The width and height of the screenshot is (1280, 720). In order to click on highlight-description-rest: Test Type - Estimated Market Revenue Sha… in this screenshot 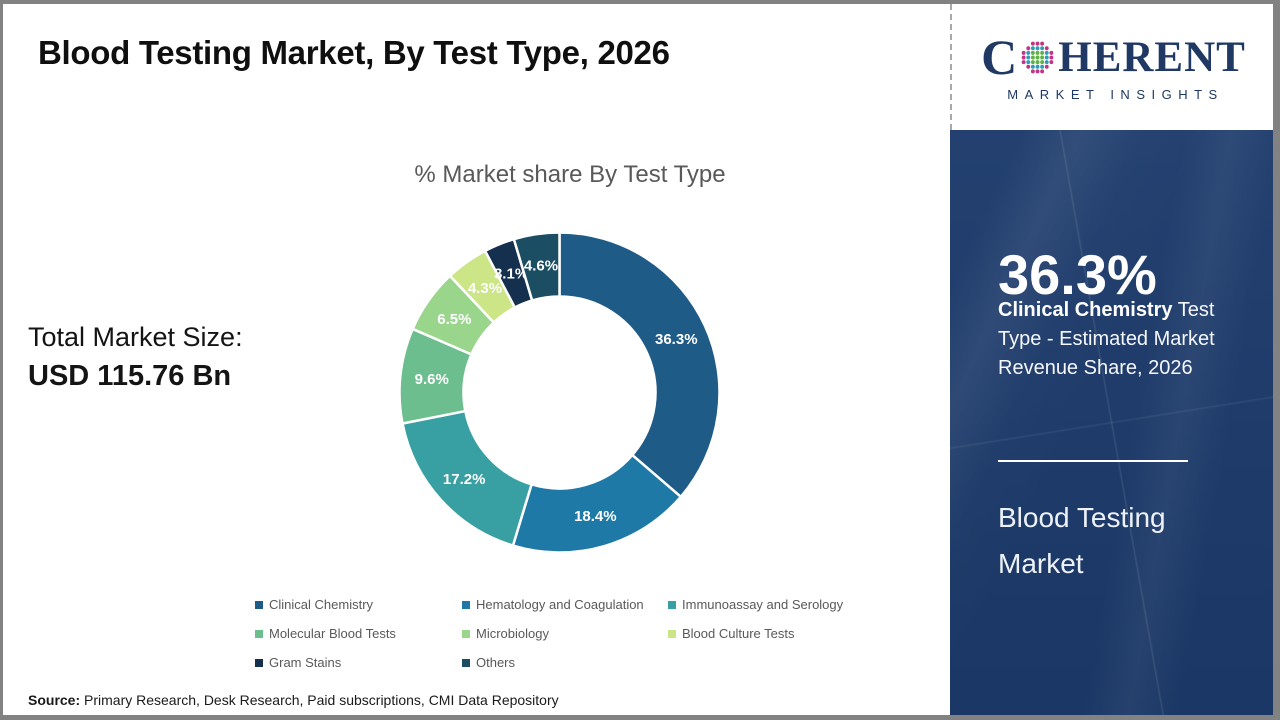, I will do `click(1106, 339)`.